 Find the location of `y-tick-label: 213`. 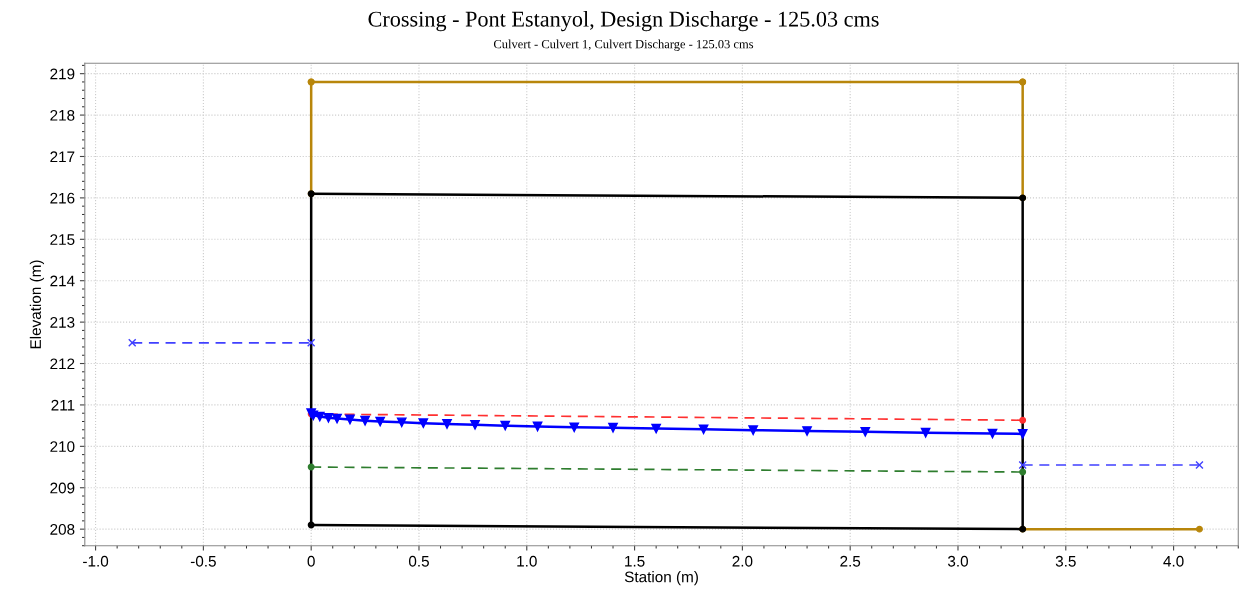

y-tick-label: 213 is located at coordinates (62, 322).